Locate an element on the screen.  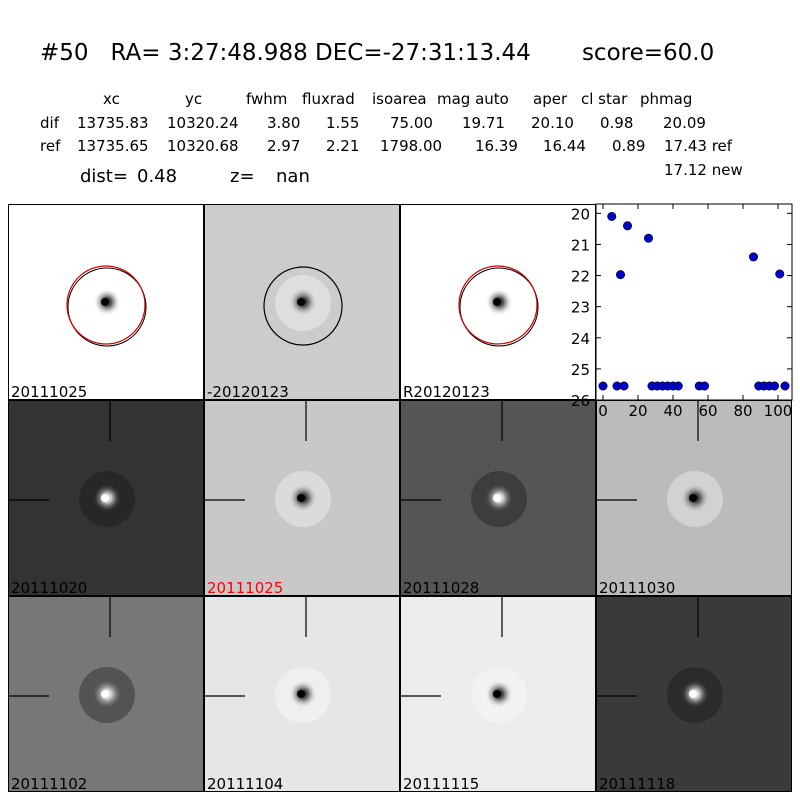
row-ref-phmag: 17.43 ref is located at coordinates (698, 146).